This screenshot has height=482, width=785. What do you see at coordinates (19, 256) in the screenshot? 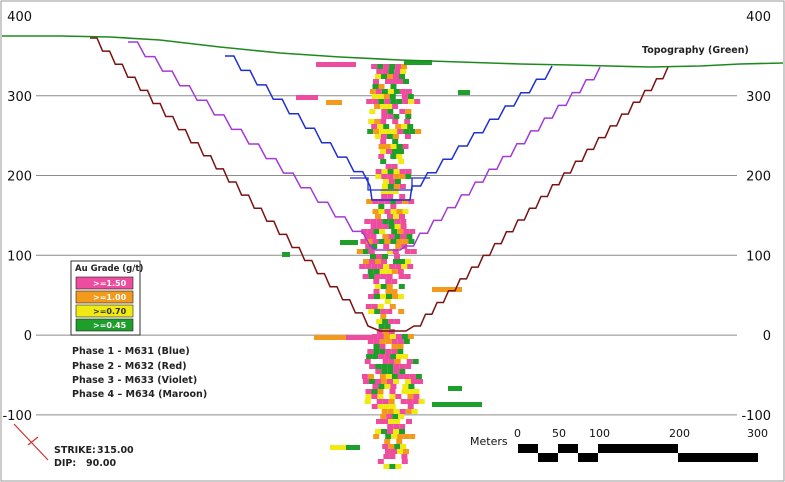
I see `y-tick-left-100: 100` at bounding box center [19, 256].